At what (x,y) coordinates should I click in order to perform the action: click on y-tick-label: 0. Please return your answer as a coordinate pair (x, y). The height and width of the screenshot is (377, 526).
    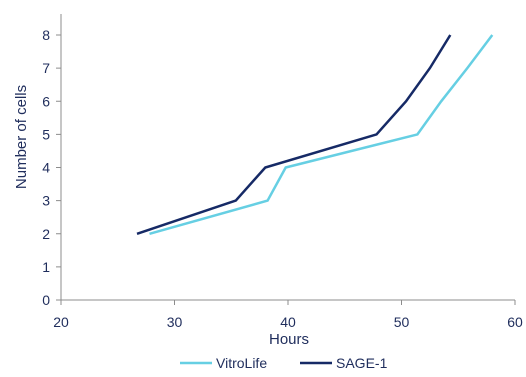
    Looking at the image, I should click on (46, 300).